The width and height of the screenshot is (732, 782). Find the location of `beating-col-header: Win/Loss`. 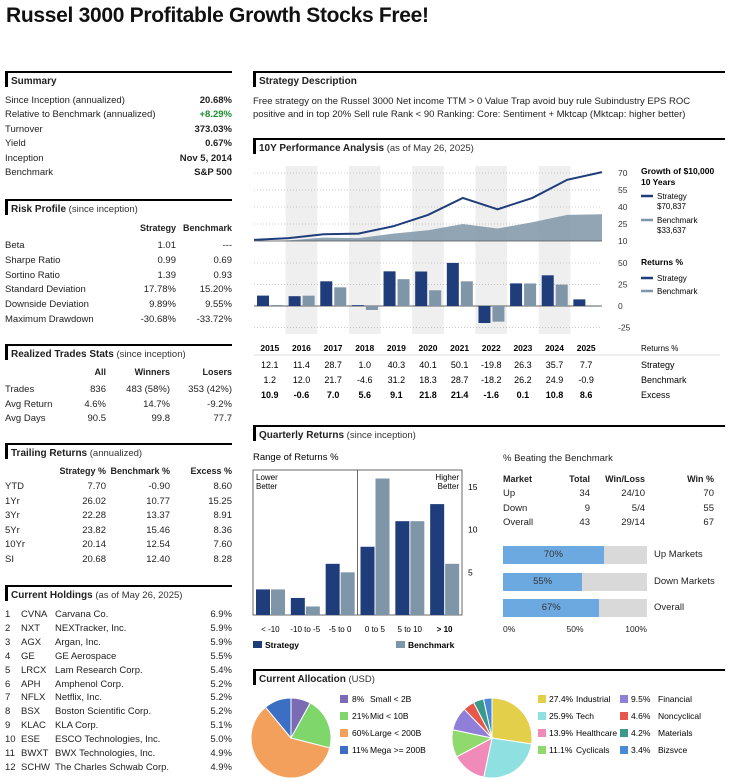

beating-col-header: Win/Loss is located at coordinates (625, 479).